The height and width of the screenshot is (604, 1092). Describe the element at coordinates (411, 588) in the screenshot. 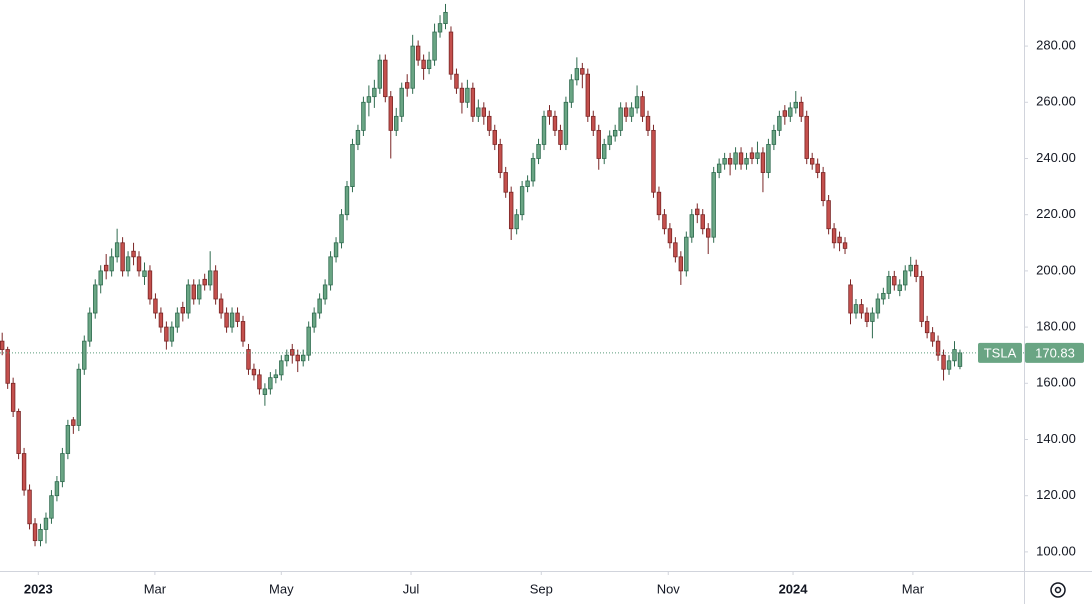

I see `x-tick-label: Jul` at that location.